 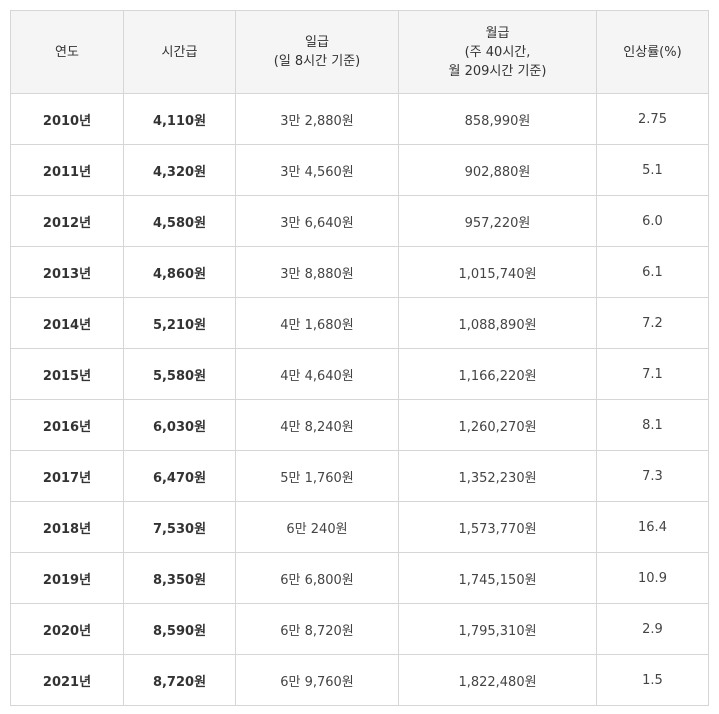 I want to click on table-row: 2013년 4,860원 3만 8,880원 1,015,740원 6.1, so click(x=359, y=272).